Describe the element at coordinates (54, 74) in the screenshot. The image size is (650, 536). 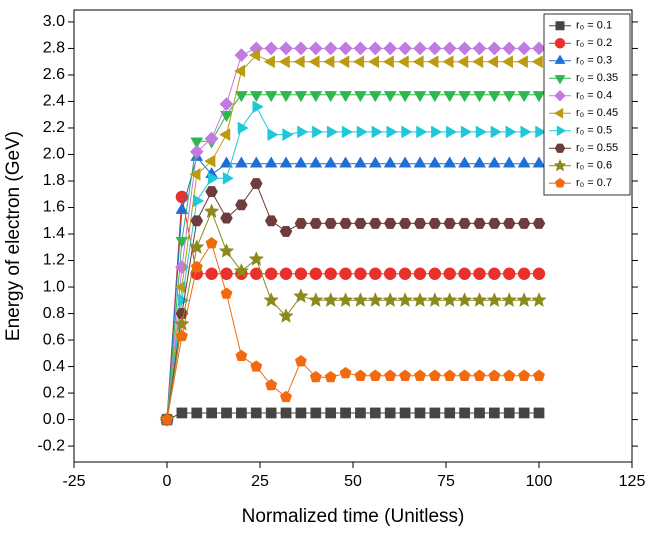
I see `y-tick-label: 2.6` at that location.